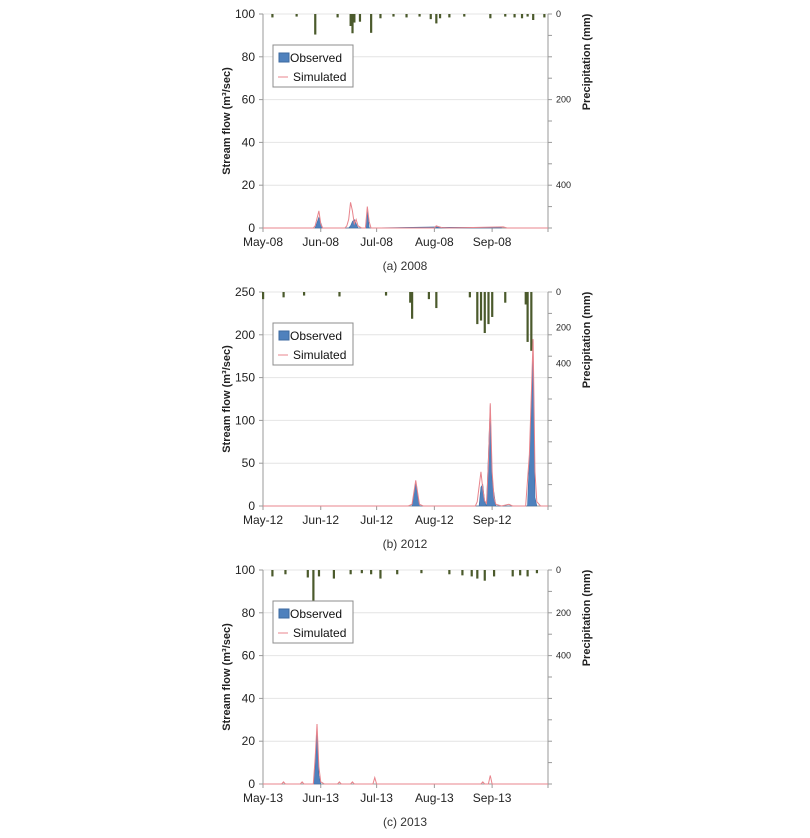  I want to click on x-tick-label: Aug-12, so click(434, 520).